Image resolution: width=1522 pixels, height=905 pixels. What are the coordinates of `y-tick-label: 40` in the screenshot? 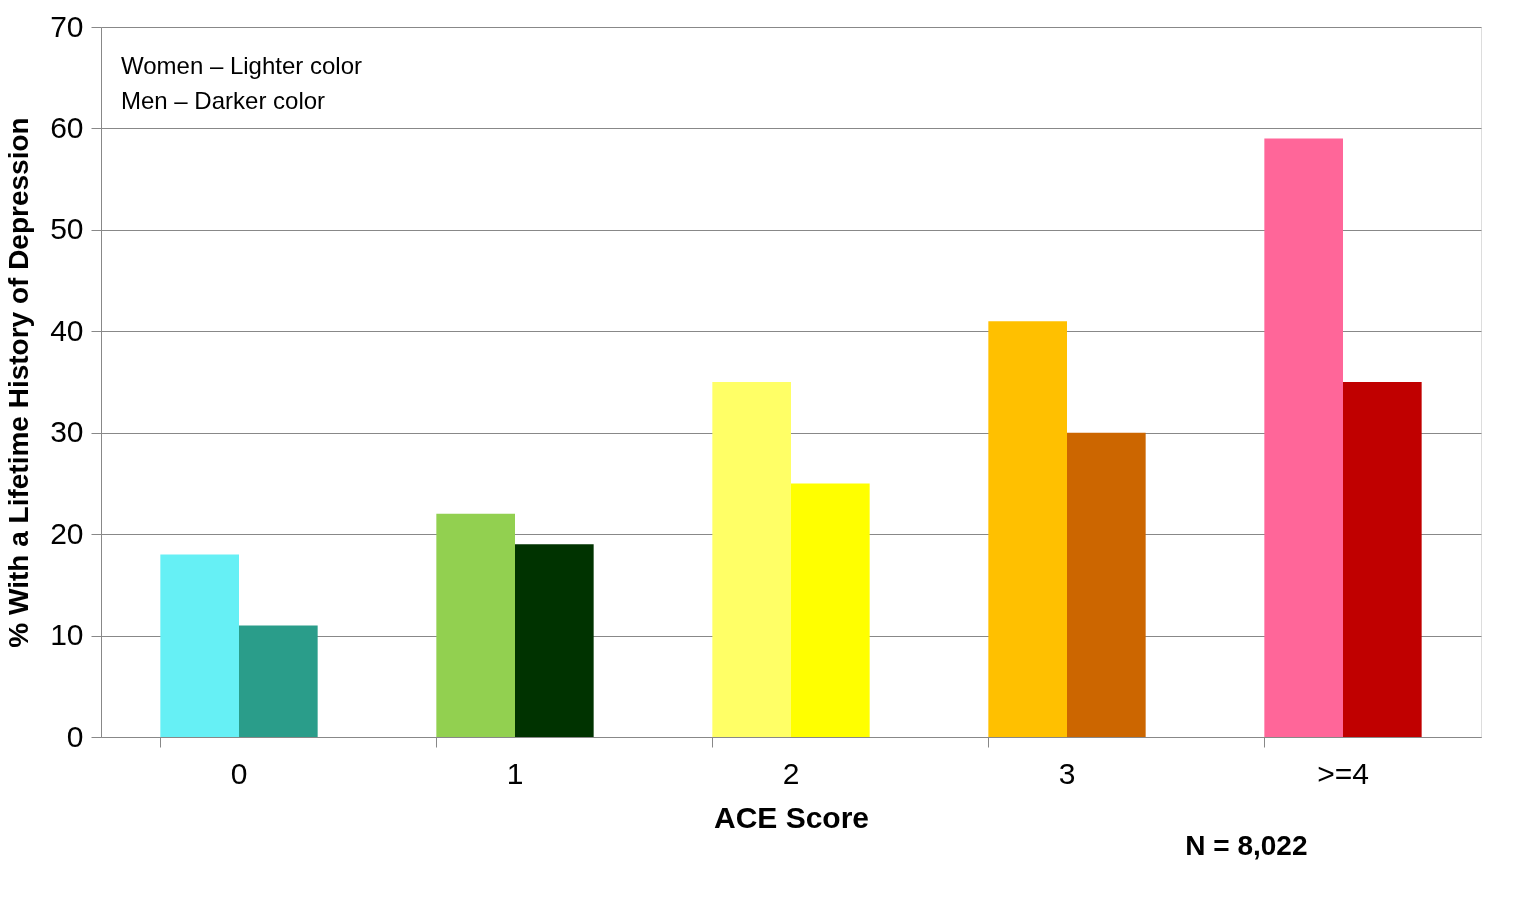 It's located at (67, 330).